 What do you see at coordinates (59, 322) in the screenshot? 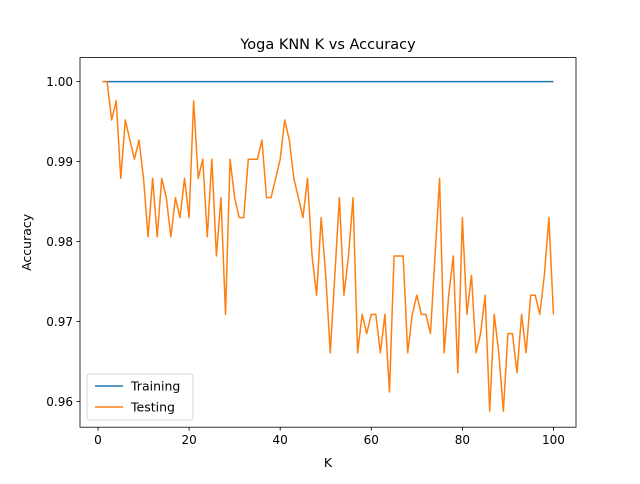
I see `y-tick-label: 0.97` at bounding box center [59, 322].